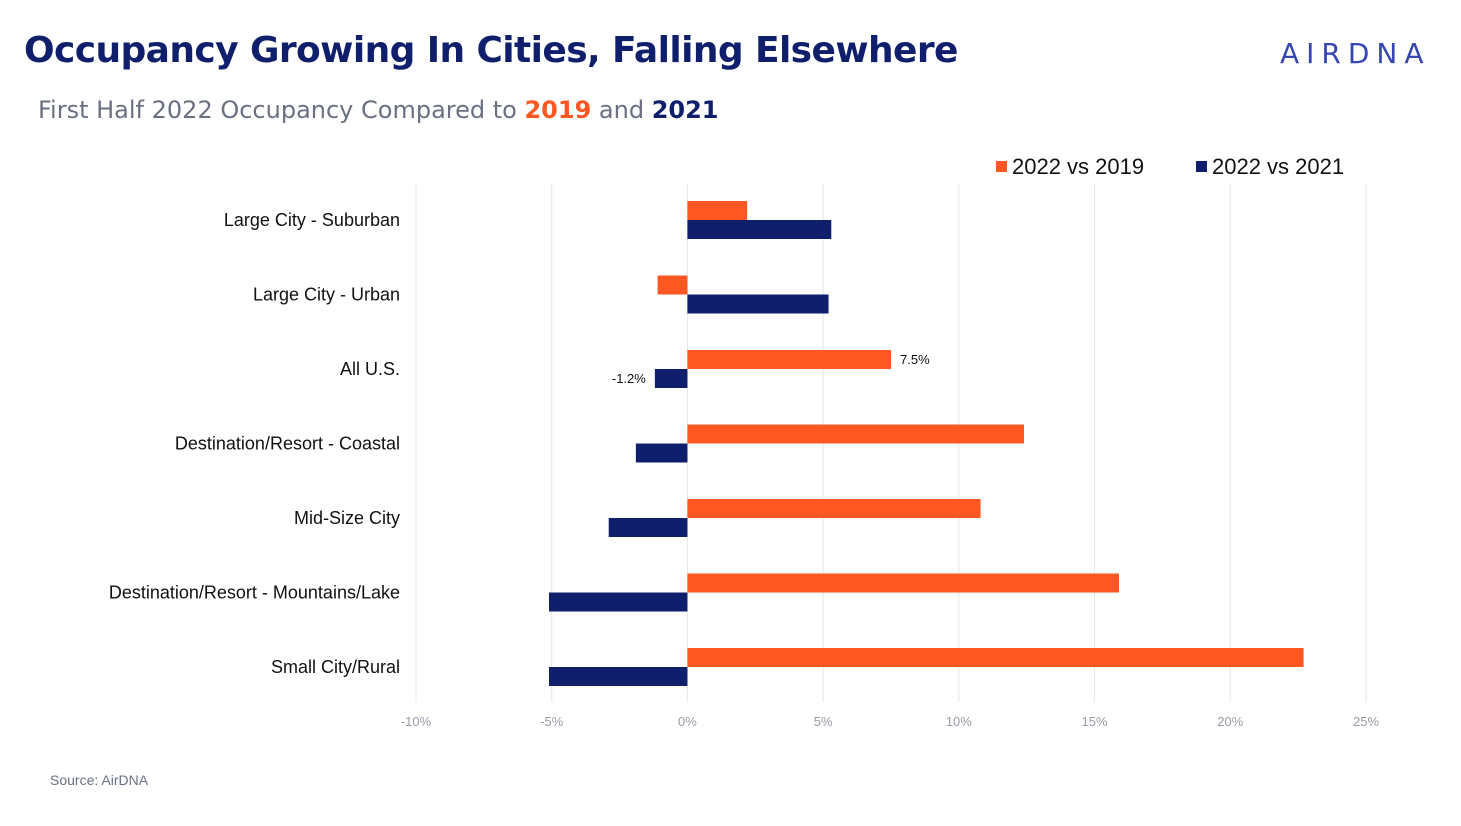  I want to click on x-tick-label: -10%, so click(416, 721).